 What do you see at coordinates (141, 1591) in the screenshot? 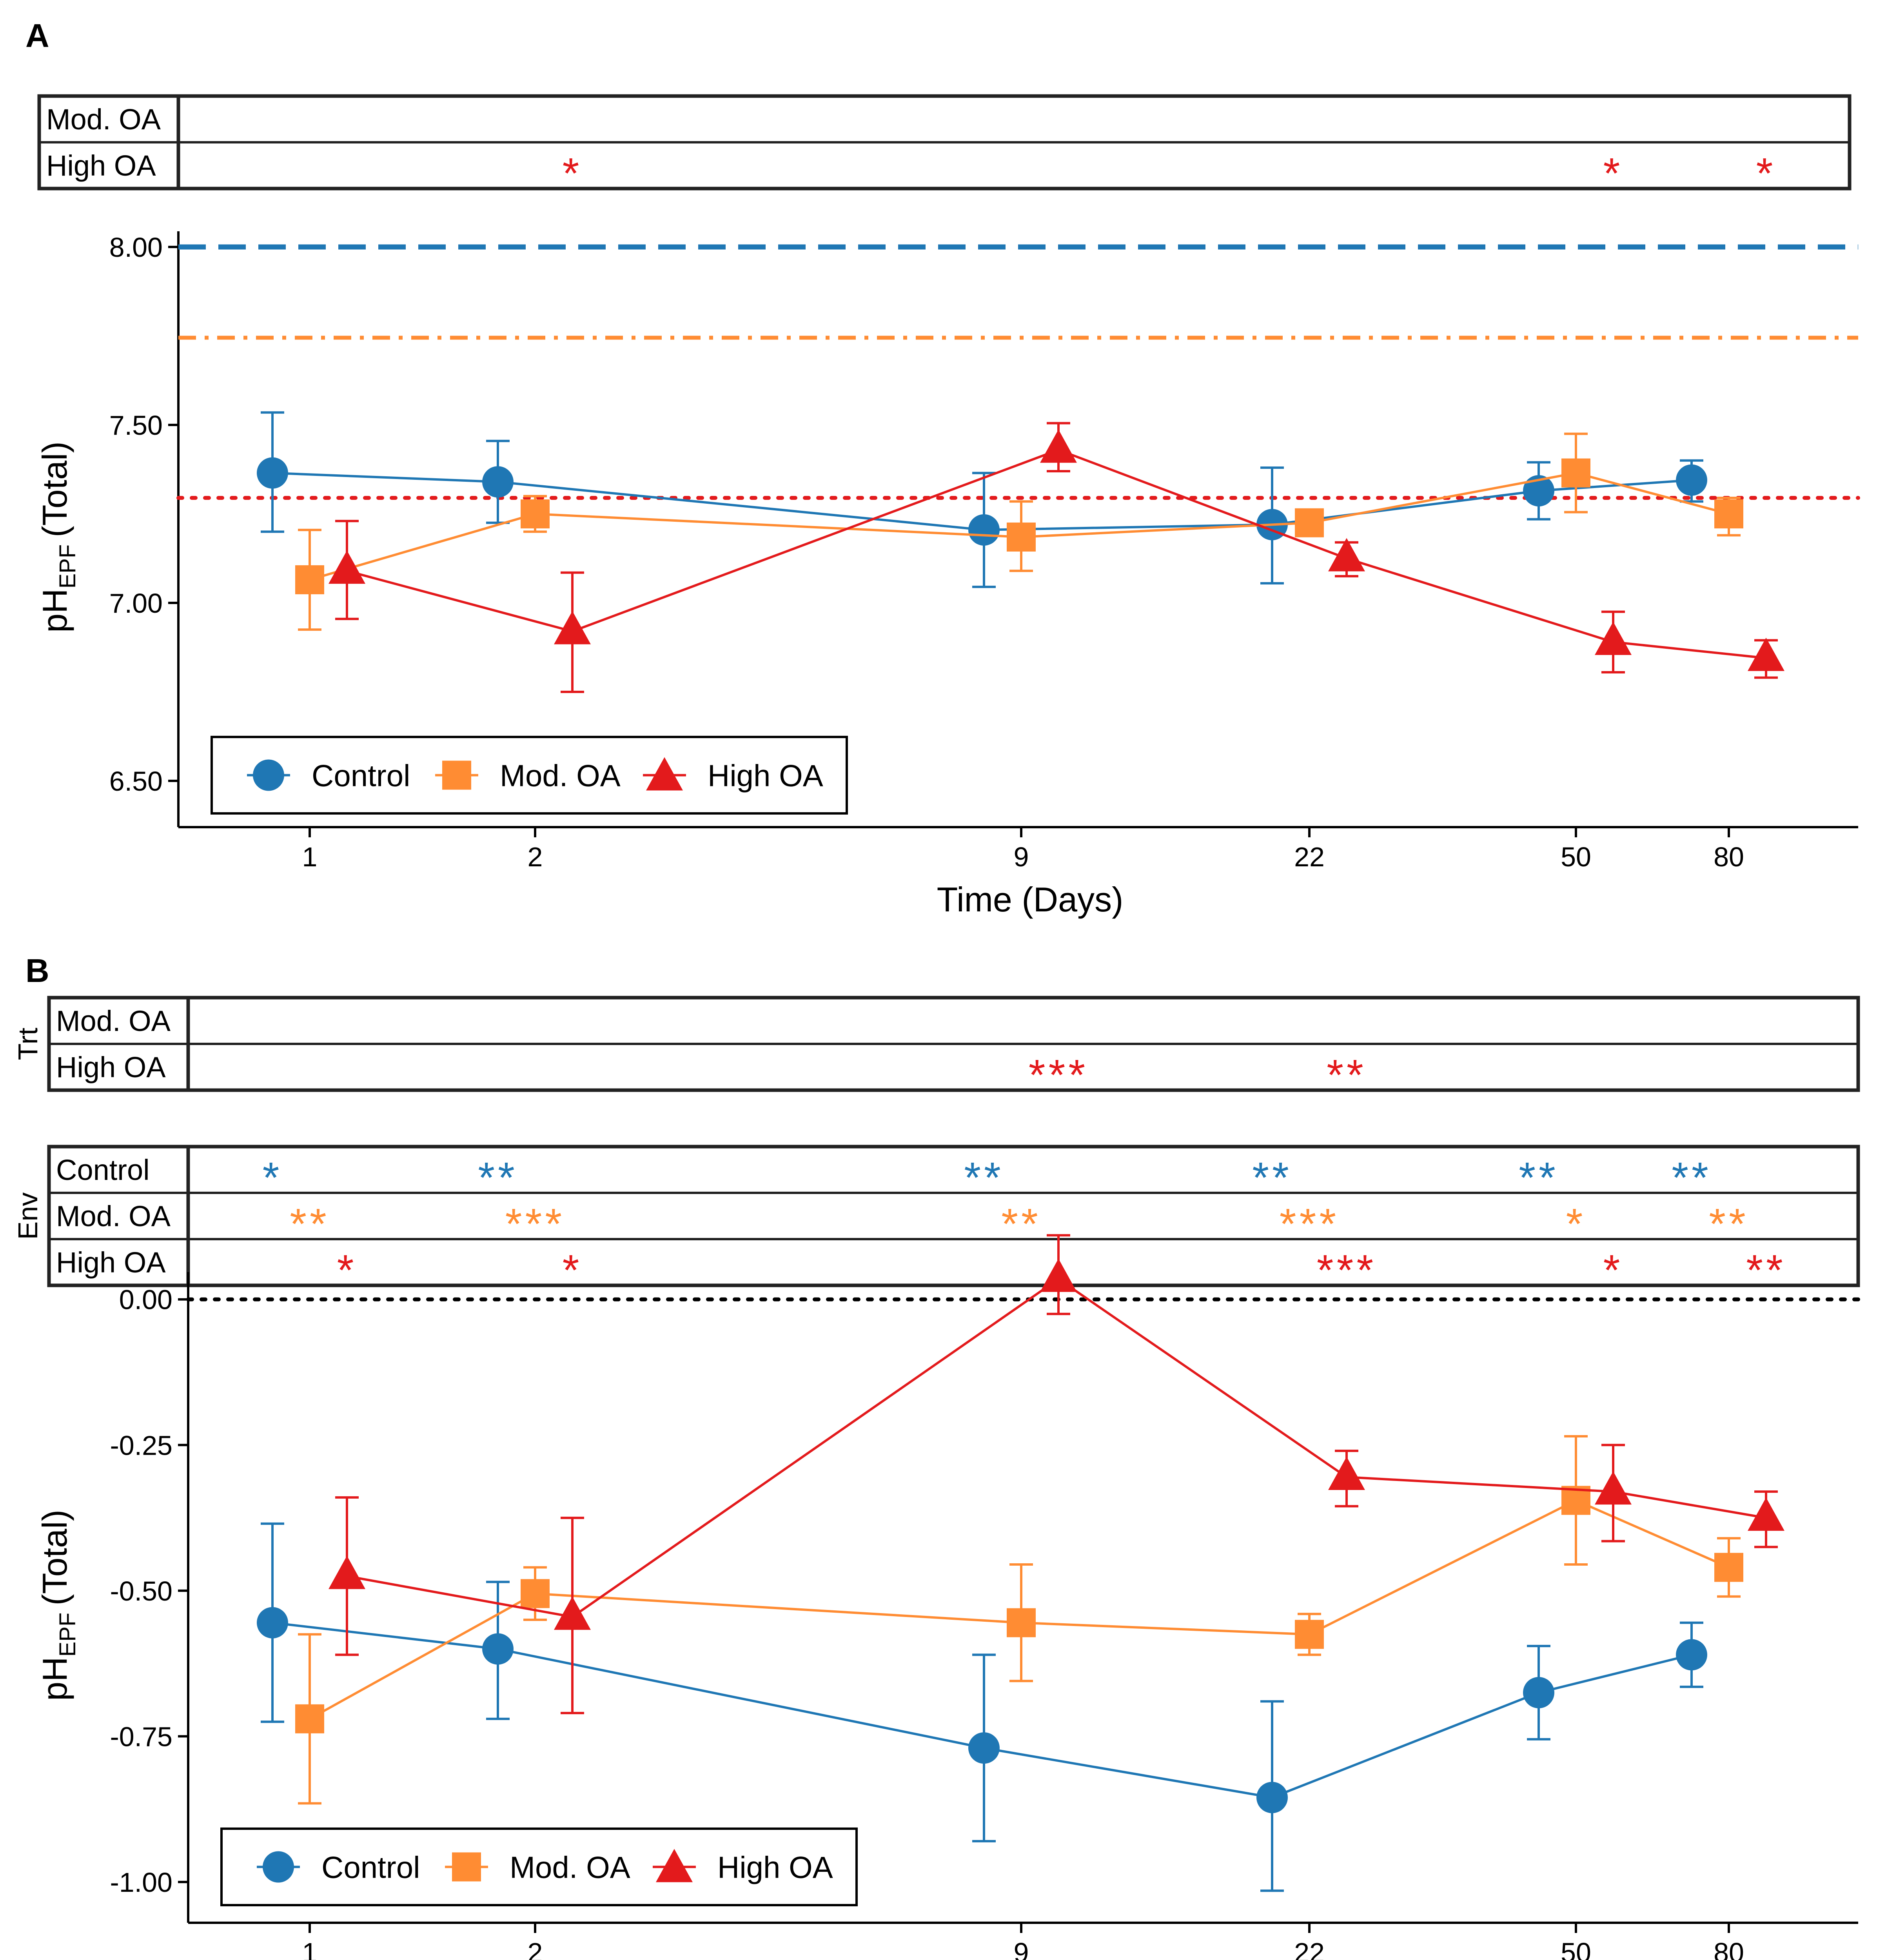
I see `y-tick-label: -0.50` at bounding box center [141, 1591].